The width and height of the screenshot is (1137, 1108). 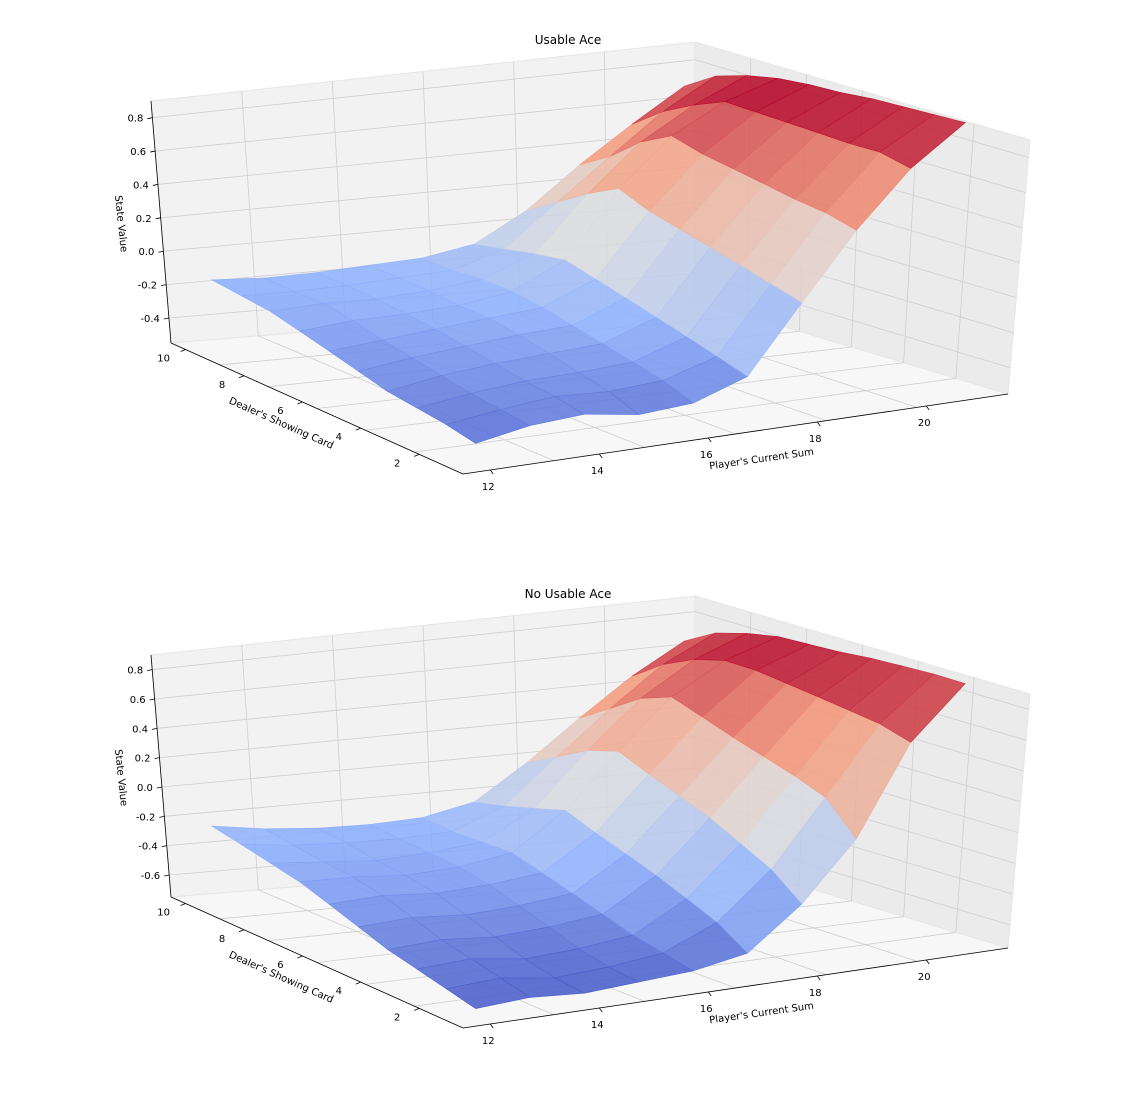 I want to click on z-tick-label: -0.6, so click(x=151, y=876).